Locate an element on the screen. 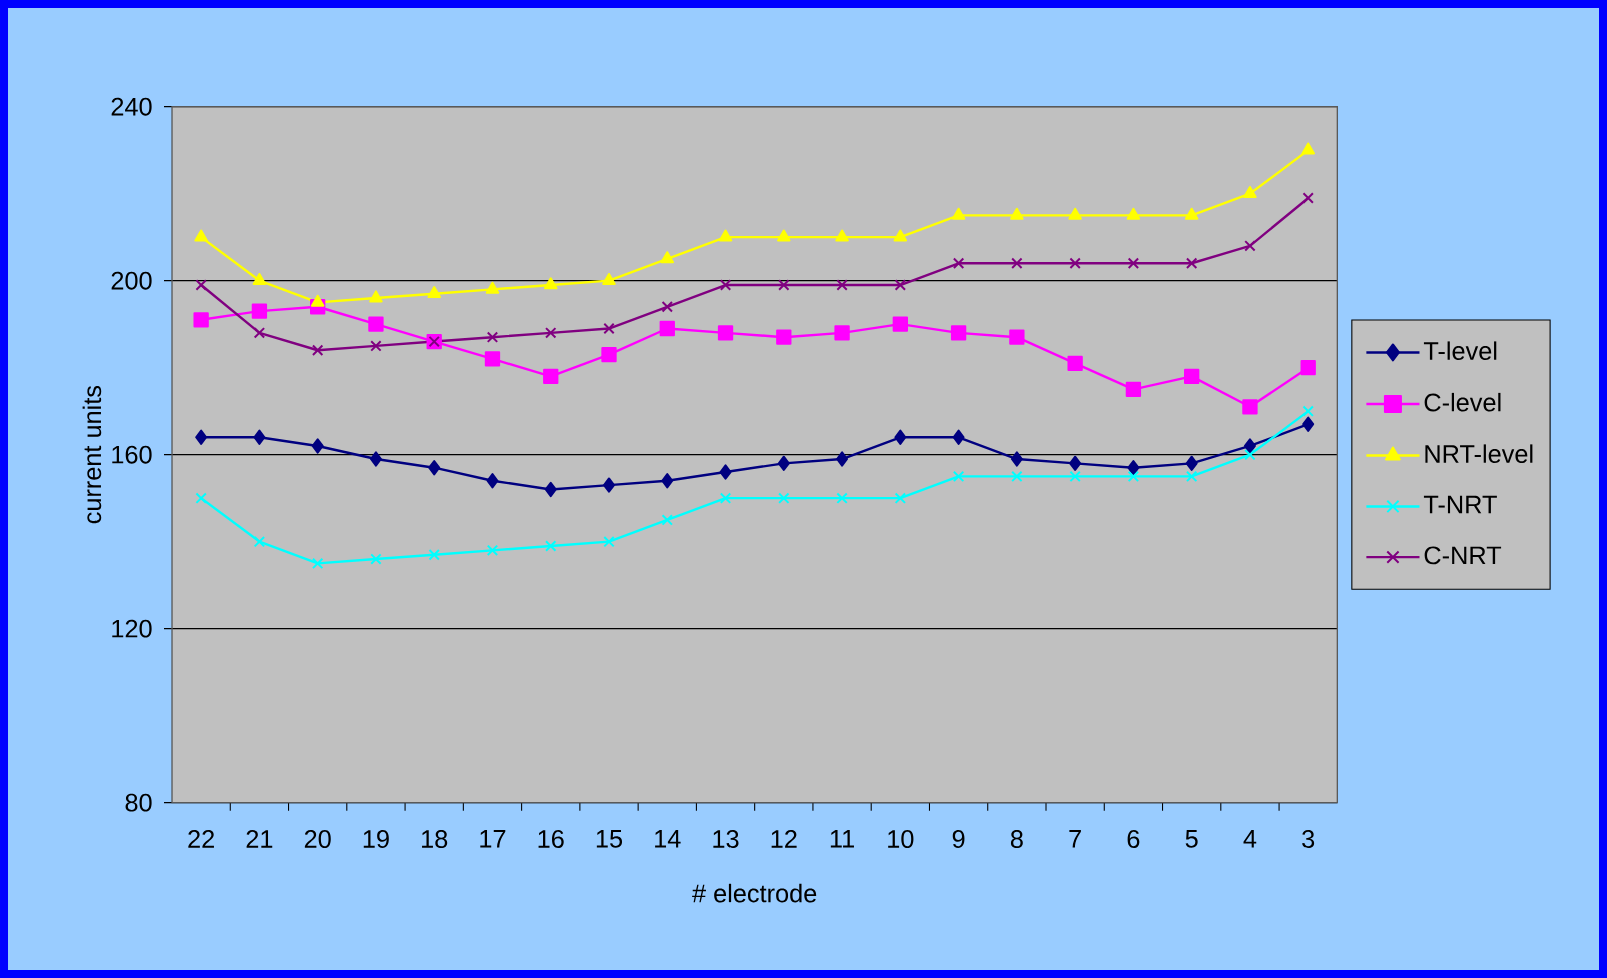 The height and width of the screenshot is (978, 1607). x-tick-label: 13 is located at coordinates (726, 839).